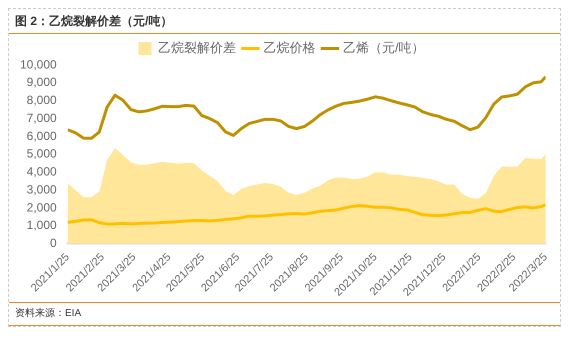 This screenshot has width=569, height=339. I want to click on y-tick-label: 0, so click(54, 243).